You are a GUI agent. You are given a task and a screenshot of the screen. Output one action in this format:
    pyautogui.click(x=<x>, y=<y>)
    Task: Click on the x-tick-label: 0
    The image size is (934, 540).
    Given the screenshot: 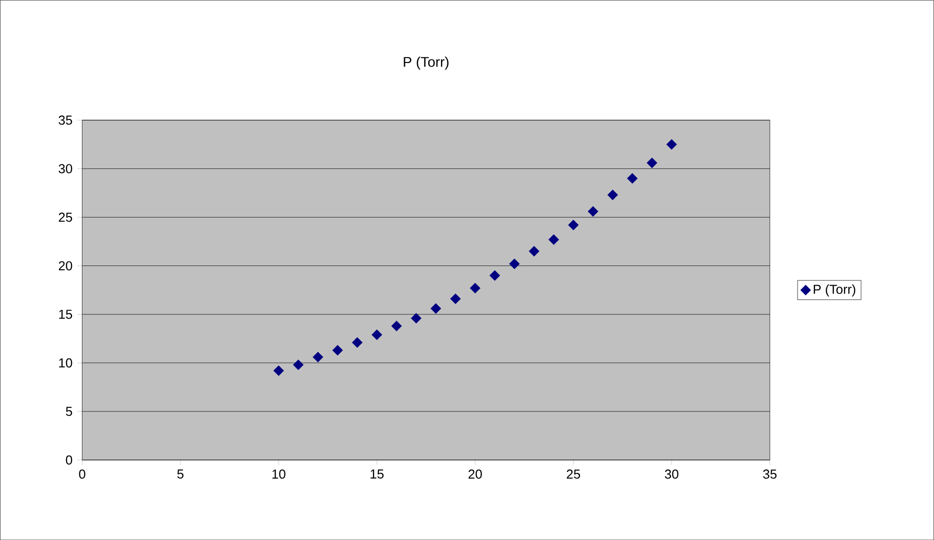 What is the action you would take?
    pyautogui.click(x=82, y=474)
    